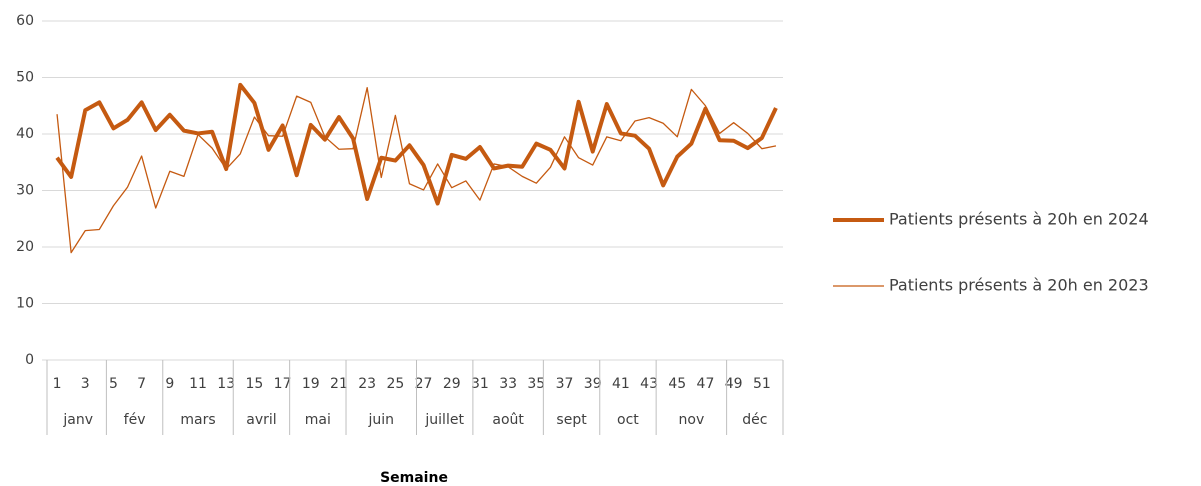  I want to click on group-label: mai, so click(318, 420).